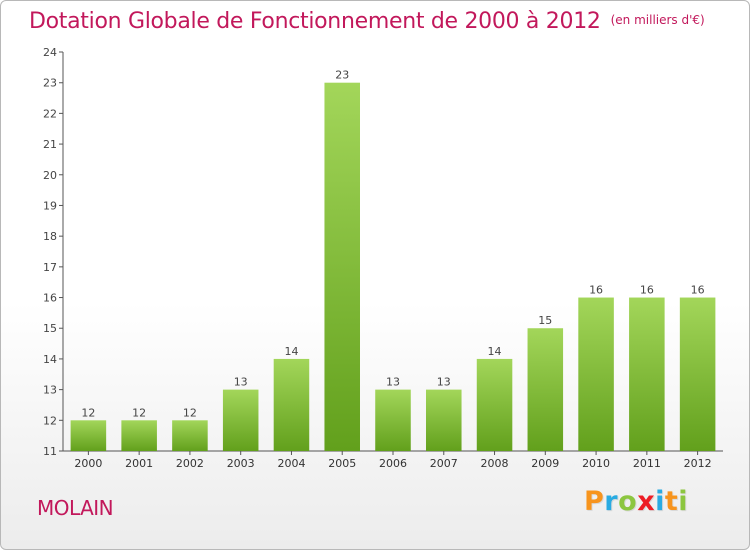 This screenshot has width=750, height=550. I want to click on y-tick-label: 17, so click(50, 267).